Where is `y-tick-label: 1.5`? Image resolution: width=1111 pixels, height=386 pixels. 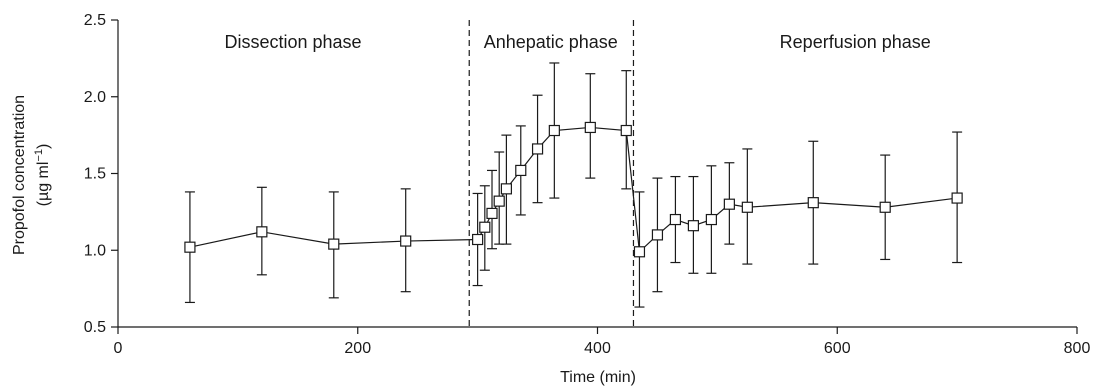
y-tick-label: 1.5 is located at coordinates (95, 174).